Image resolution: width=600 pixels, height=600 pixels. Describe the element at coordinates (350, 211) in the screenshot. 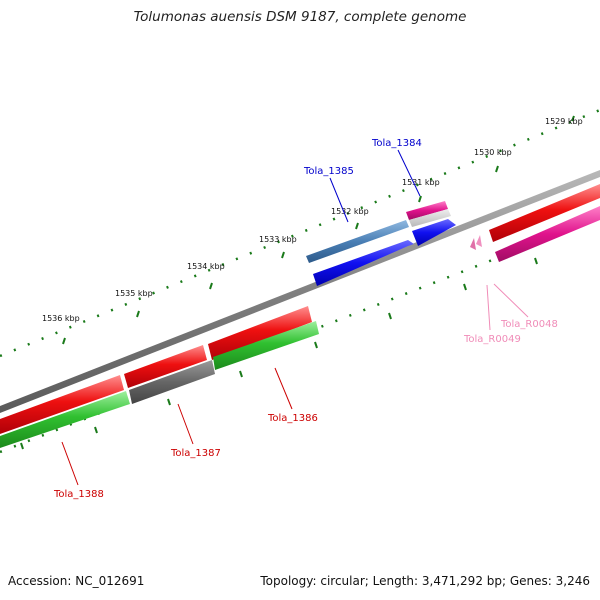

I see `tick-label-1532: 1532 kbp` at that location.